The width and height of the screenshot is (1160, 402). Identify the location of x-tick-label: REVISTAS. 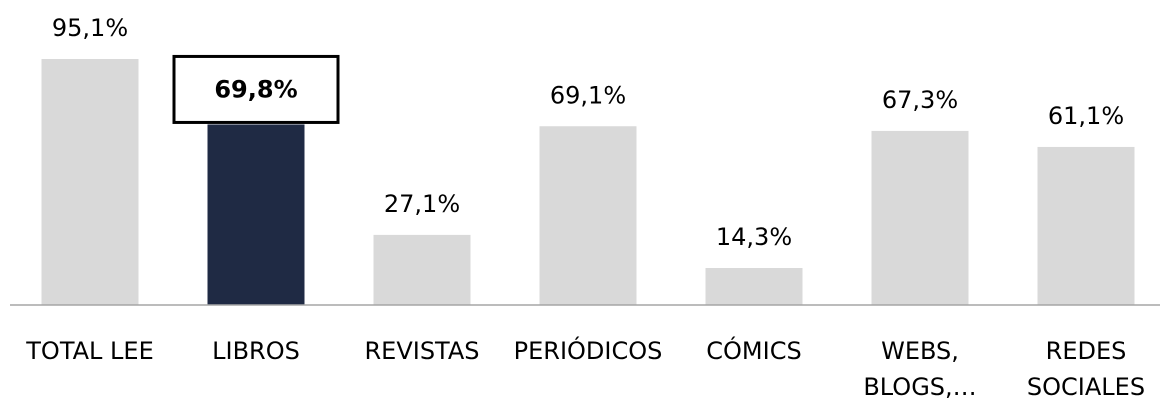
(421, 351).